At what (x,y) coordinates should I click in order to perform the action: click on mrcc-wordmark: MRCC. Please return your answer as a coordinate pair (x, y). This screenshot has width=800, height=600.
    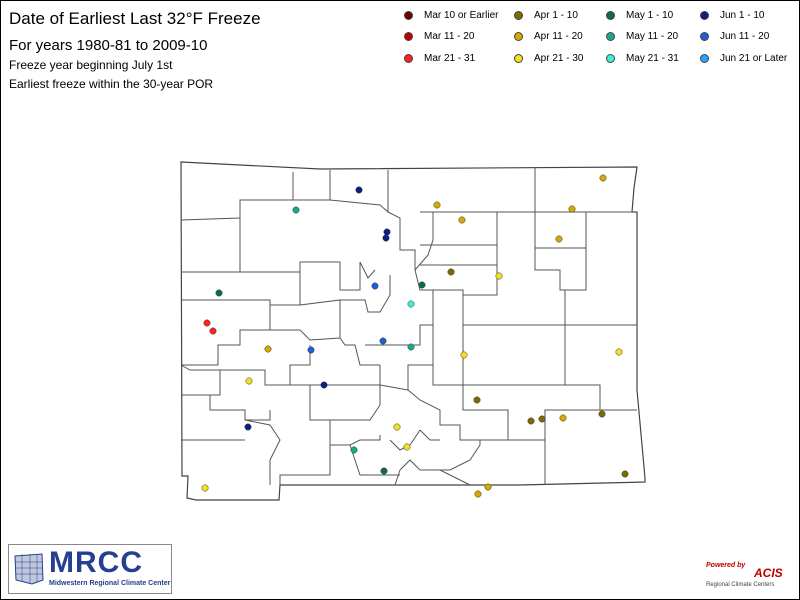
    Looking at the image, I should click on (96, 562).